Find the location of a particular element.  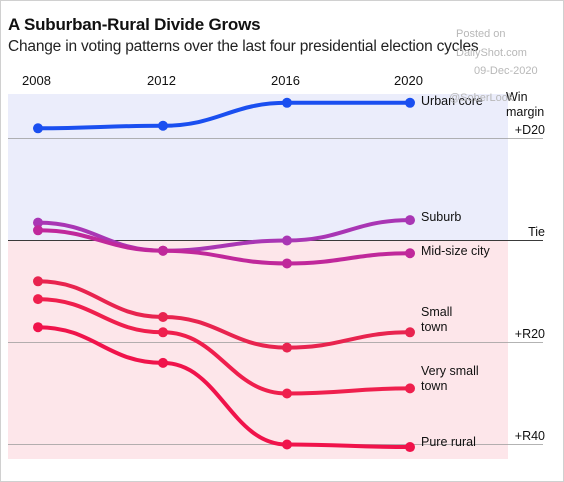

y-tick-label: +R20 is located at coordinates (529, 333).